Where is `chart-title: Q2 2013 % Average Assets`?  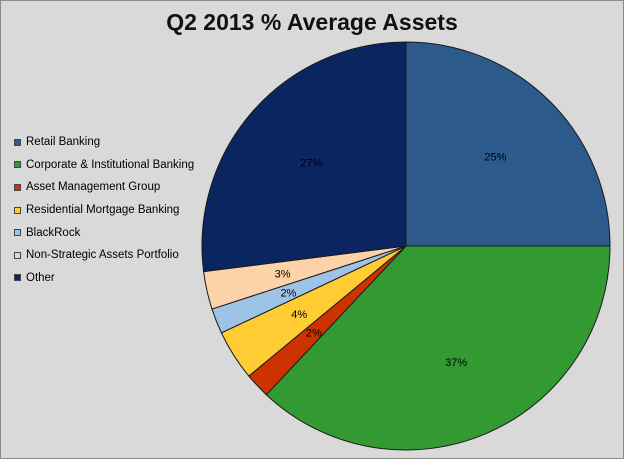 chart-title: Q2 2013 % Average Assets is located at coordinates (312, 22).